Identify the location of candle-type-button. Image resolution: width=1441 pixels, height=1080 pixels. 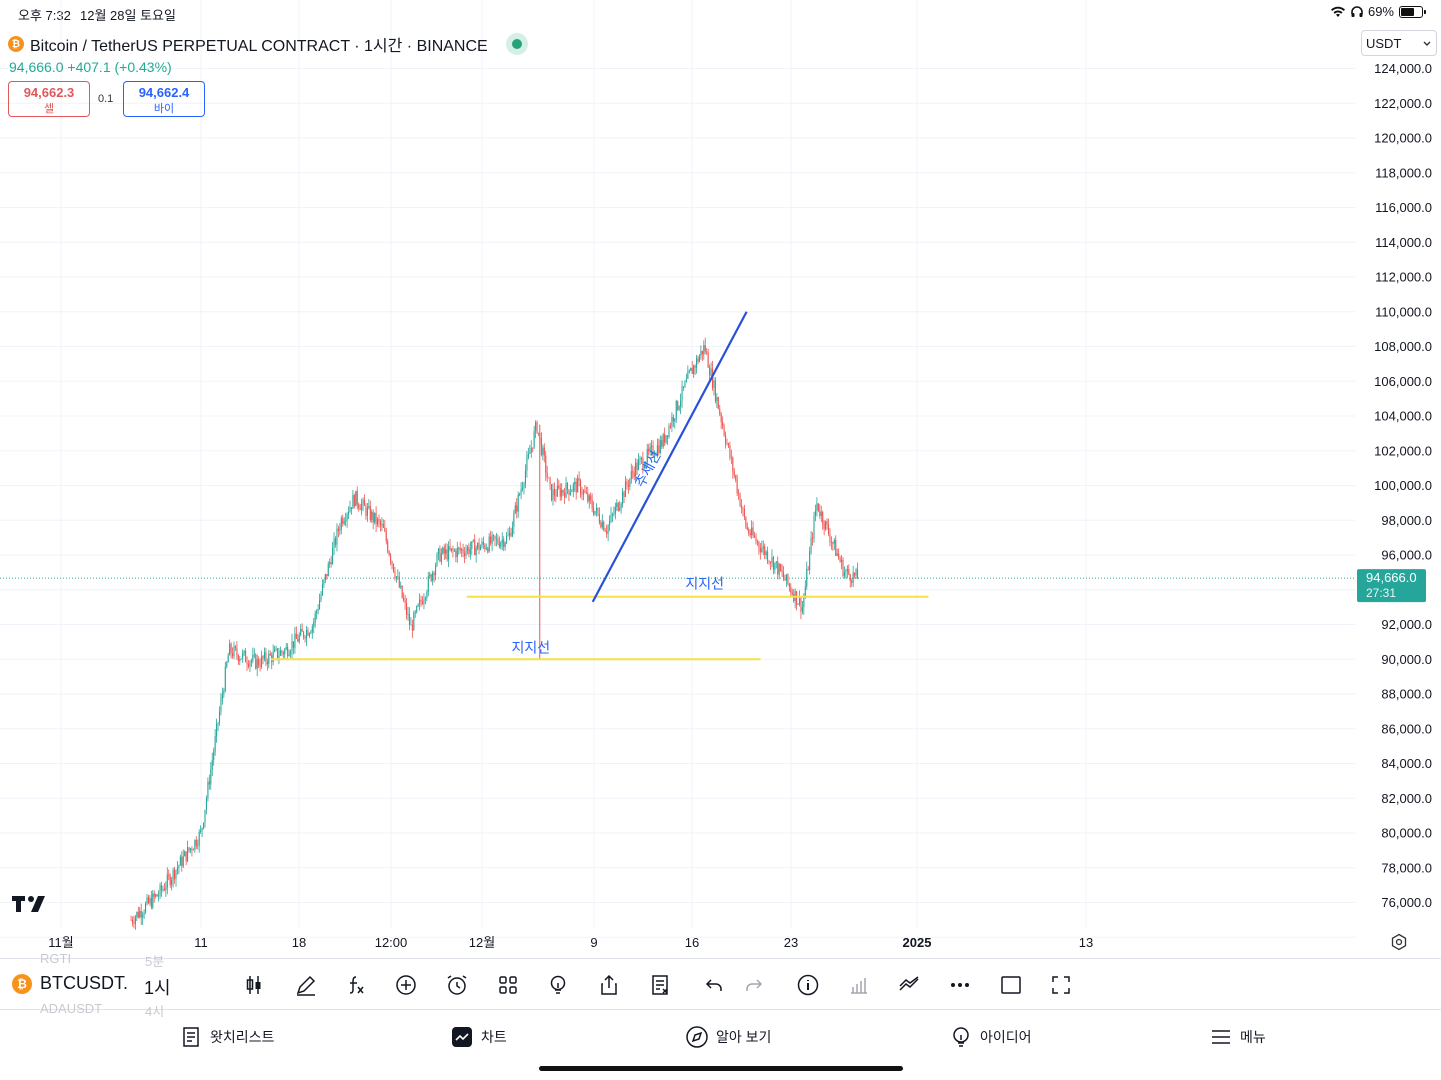
(254, 985).